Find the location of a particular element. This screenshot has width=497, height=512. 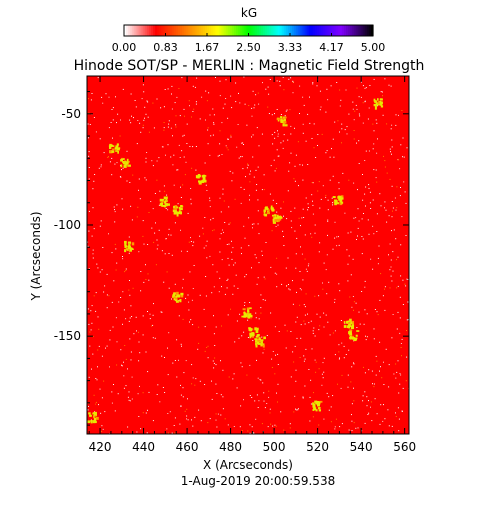

colorbar-ticks: 0.00 0.83 1.67 2.50 3.33 4.17 5.00 is located at coordinates (248, 43).